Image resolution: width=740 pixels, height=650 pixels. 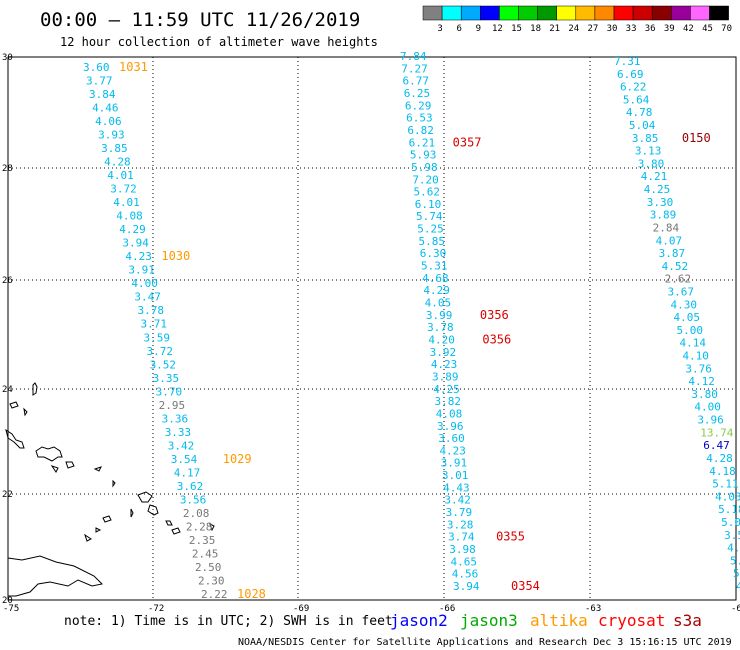 What do you see at coordinates (175, 418) in the screenshot?
I see `wave-height-value: 3.36` at bounding box center [175, 418].